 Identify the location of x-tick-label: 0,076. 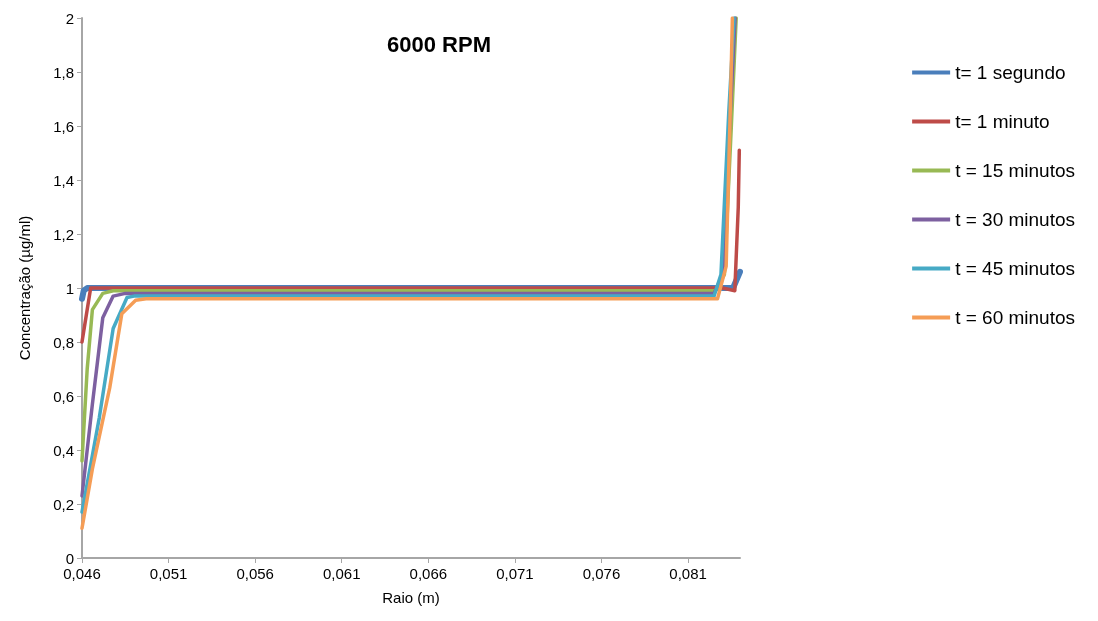
(601, 573).